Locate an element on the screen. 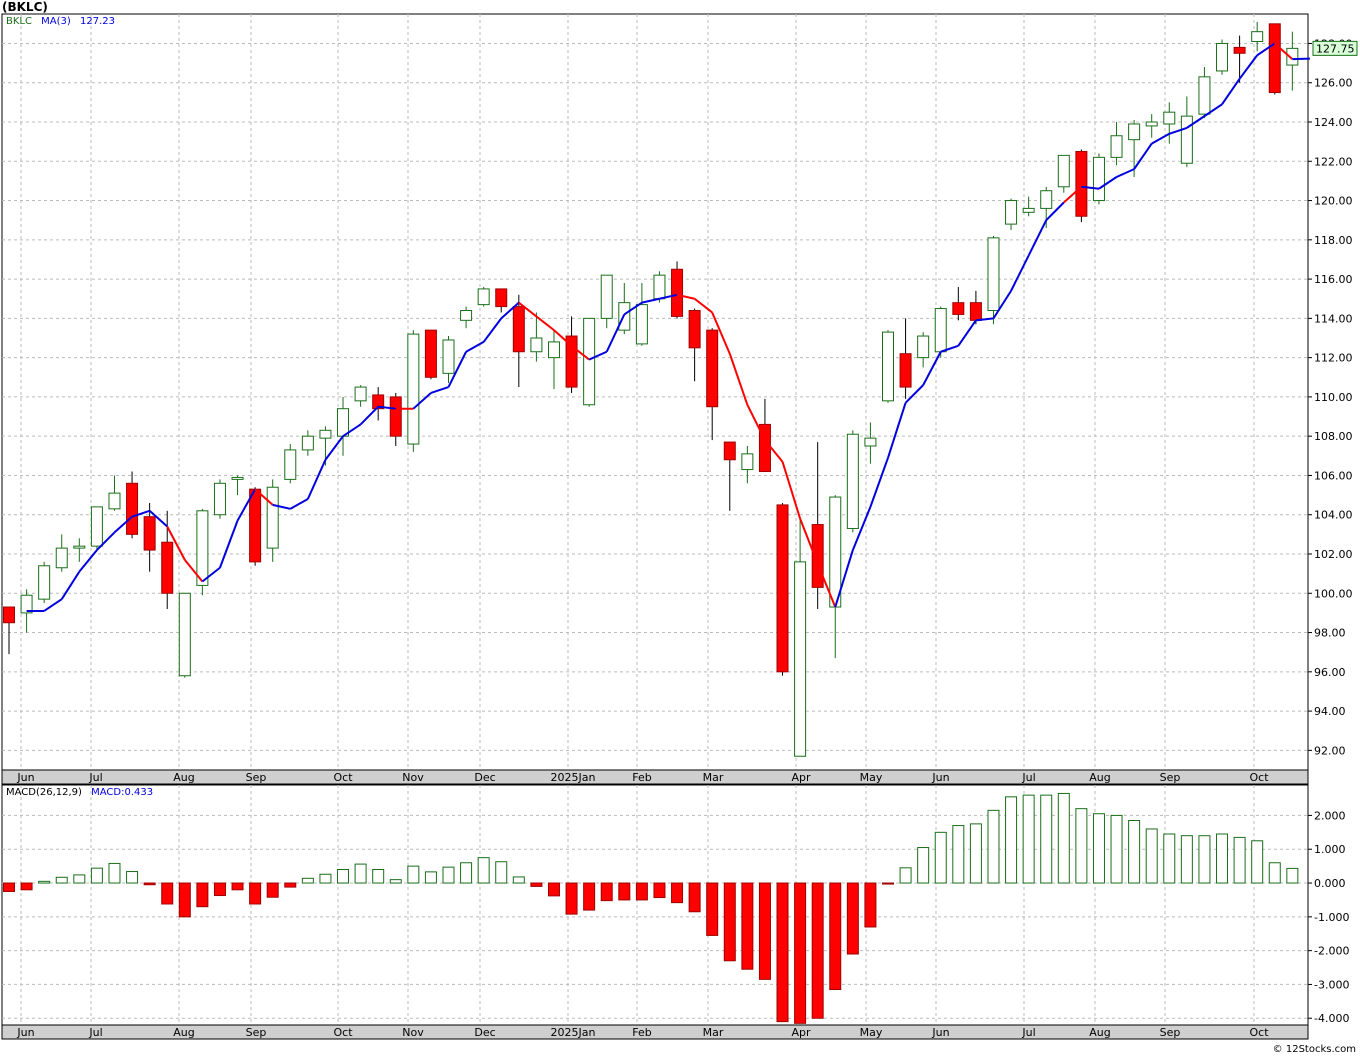  price-tick-label: 116.00 is located at coordinates (1333, 279).